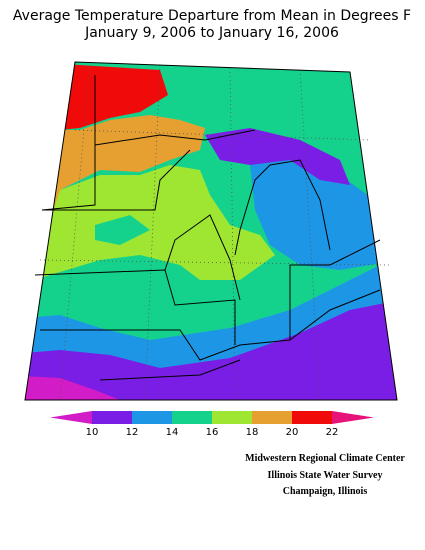  What do you see at coordinates (353, 417) in the screenshot?
I see `colorbar-high-end` at bounding box center [353, 417].